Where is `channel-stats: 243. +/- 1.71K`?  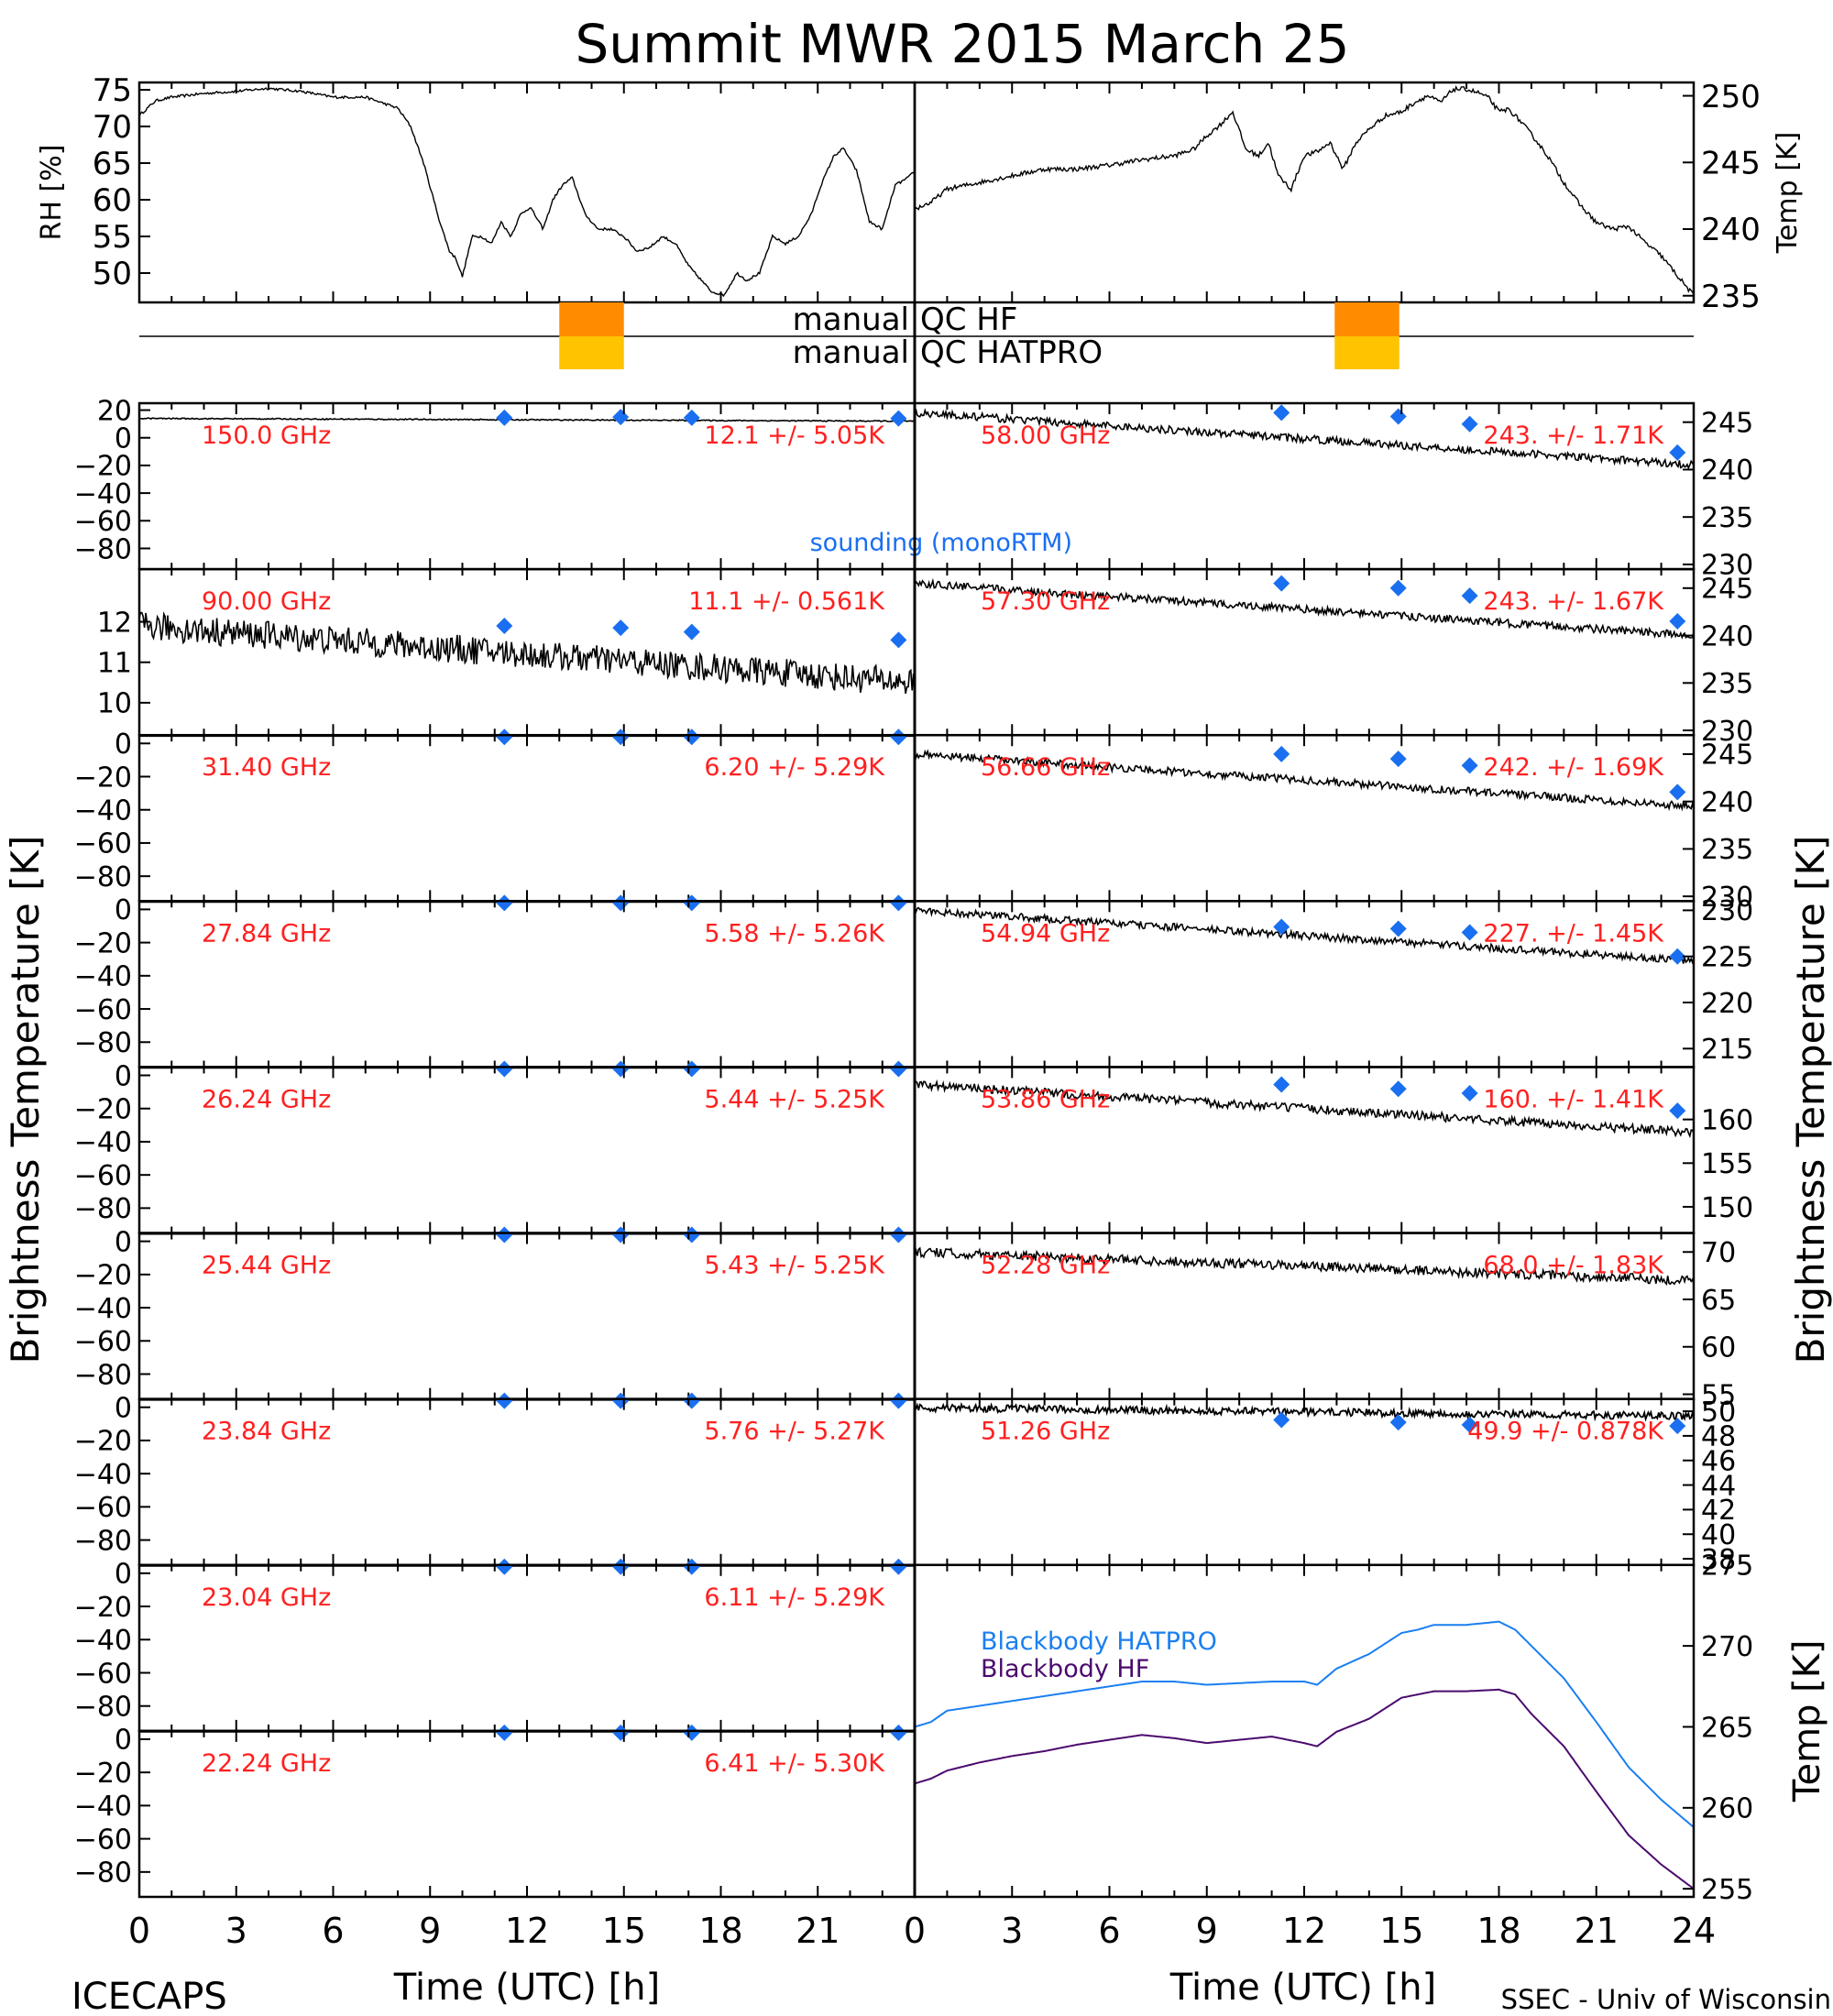
channel-stats: 243. +/- 1.71K is located at coordinates (1573, 436).